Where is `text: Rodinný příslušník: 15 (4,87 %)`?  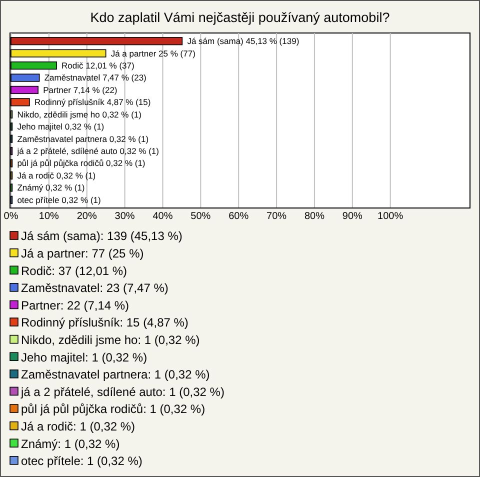 text: Rodinný příslušník: 15 (4,87 %) is located at coordinates (104, 323).